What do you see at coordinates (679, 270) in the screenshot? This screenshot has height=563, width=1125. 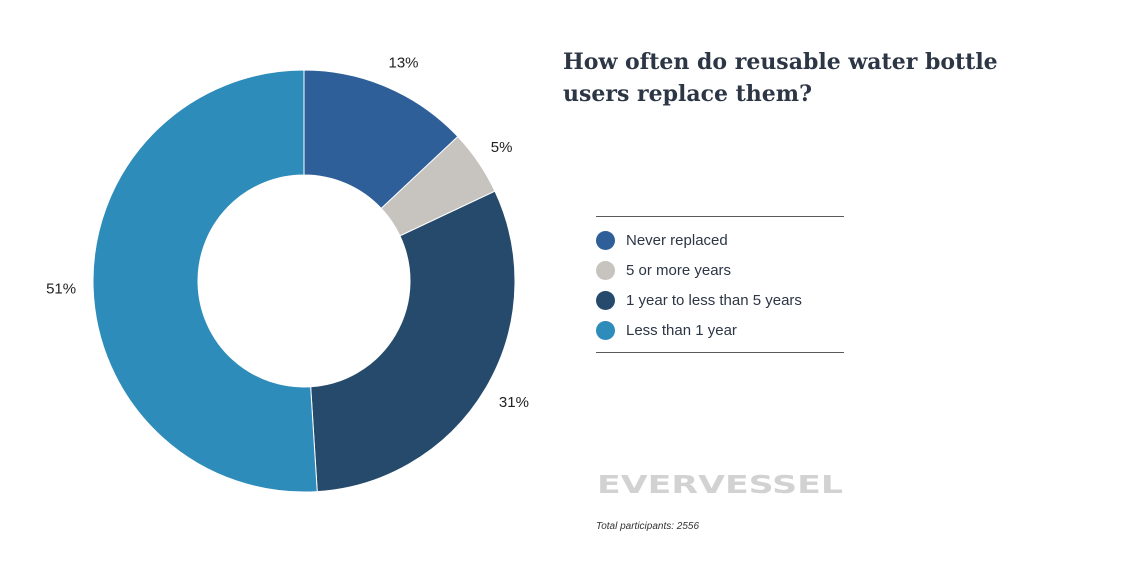 I see `legend-label: 5 or more years` at bounding box center [679, 270].